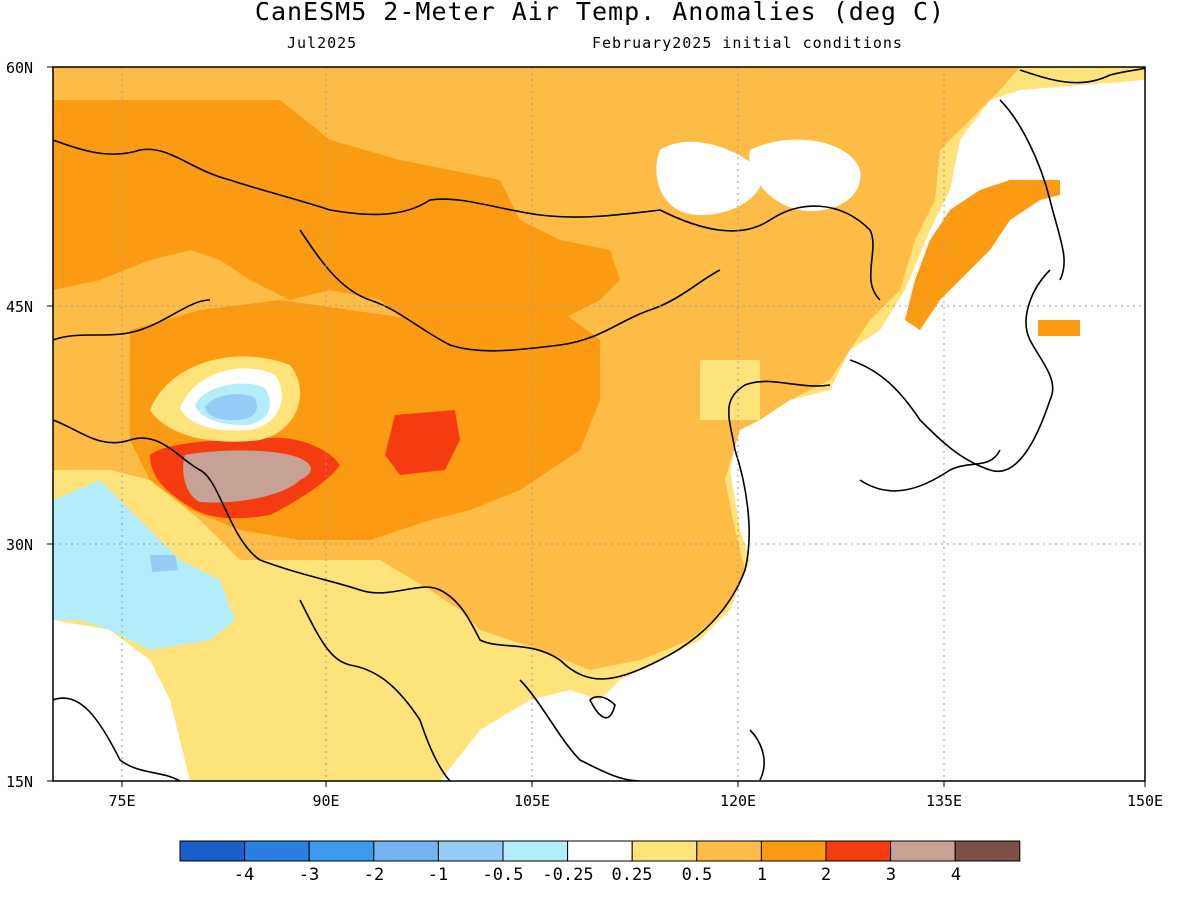 The height and width of the screenshot is (900, 1200). Describe the element at coordinates (503, 875) in the screenshot. I see `colorbar-label-minus-0-5: -0.5` at that location.